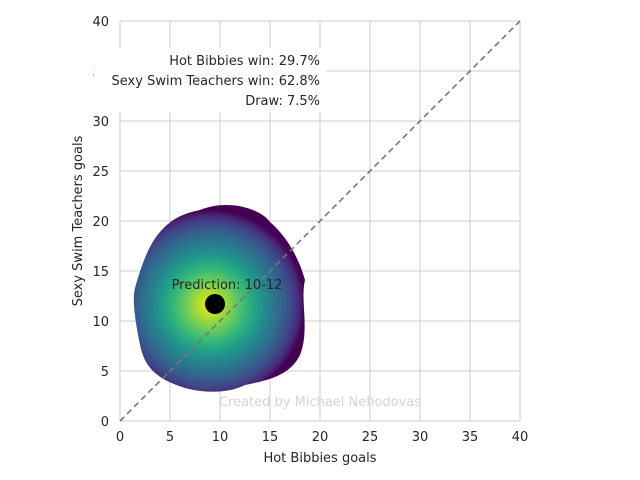 The image size is (640, 480). I want to click on watermark: Created by Michael Nefiodovas, so click(320, 402).